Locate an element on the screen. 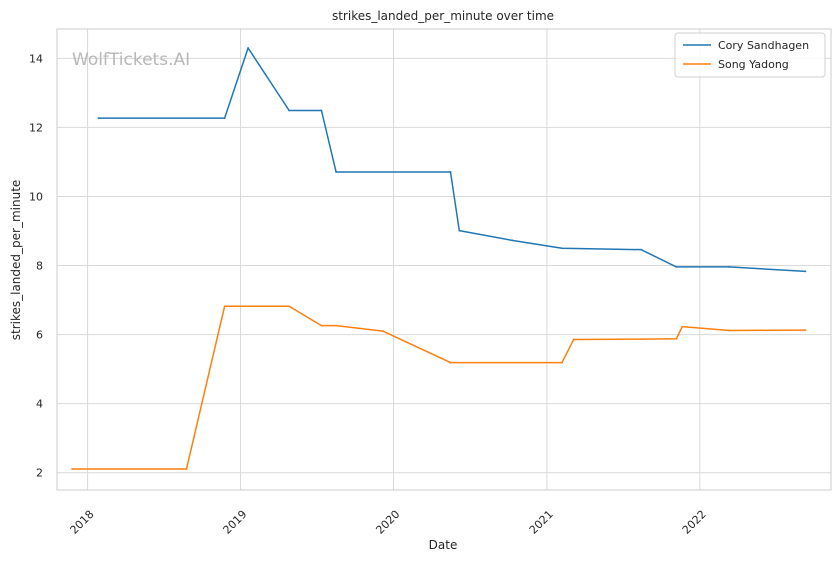 The image size is (840, 565). y-tick-label: 2 is located at coordinates (39, 473).